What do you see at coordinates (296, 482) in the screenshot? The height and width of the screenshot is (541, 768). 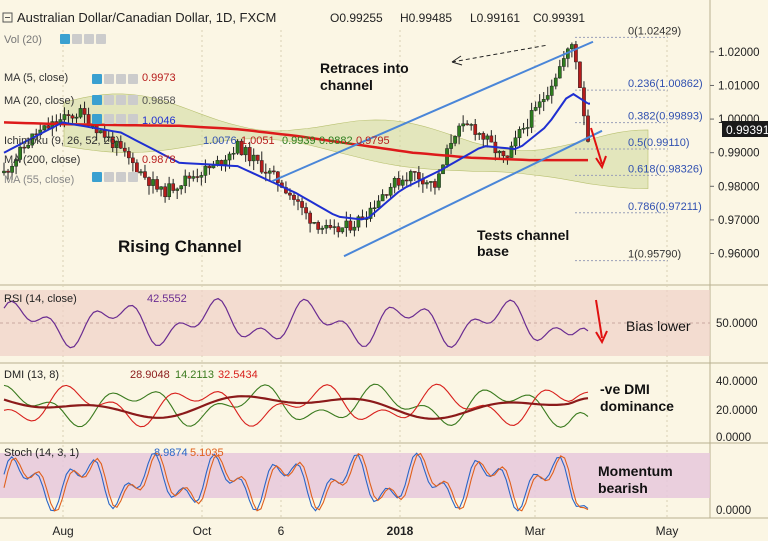 I see `stoch-d-line` at bounding box center [296, 482].